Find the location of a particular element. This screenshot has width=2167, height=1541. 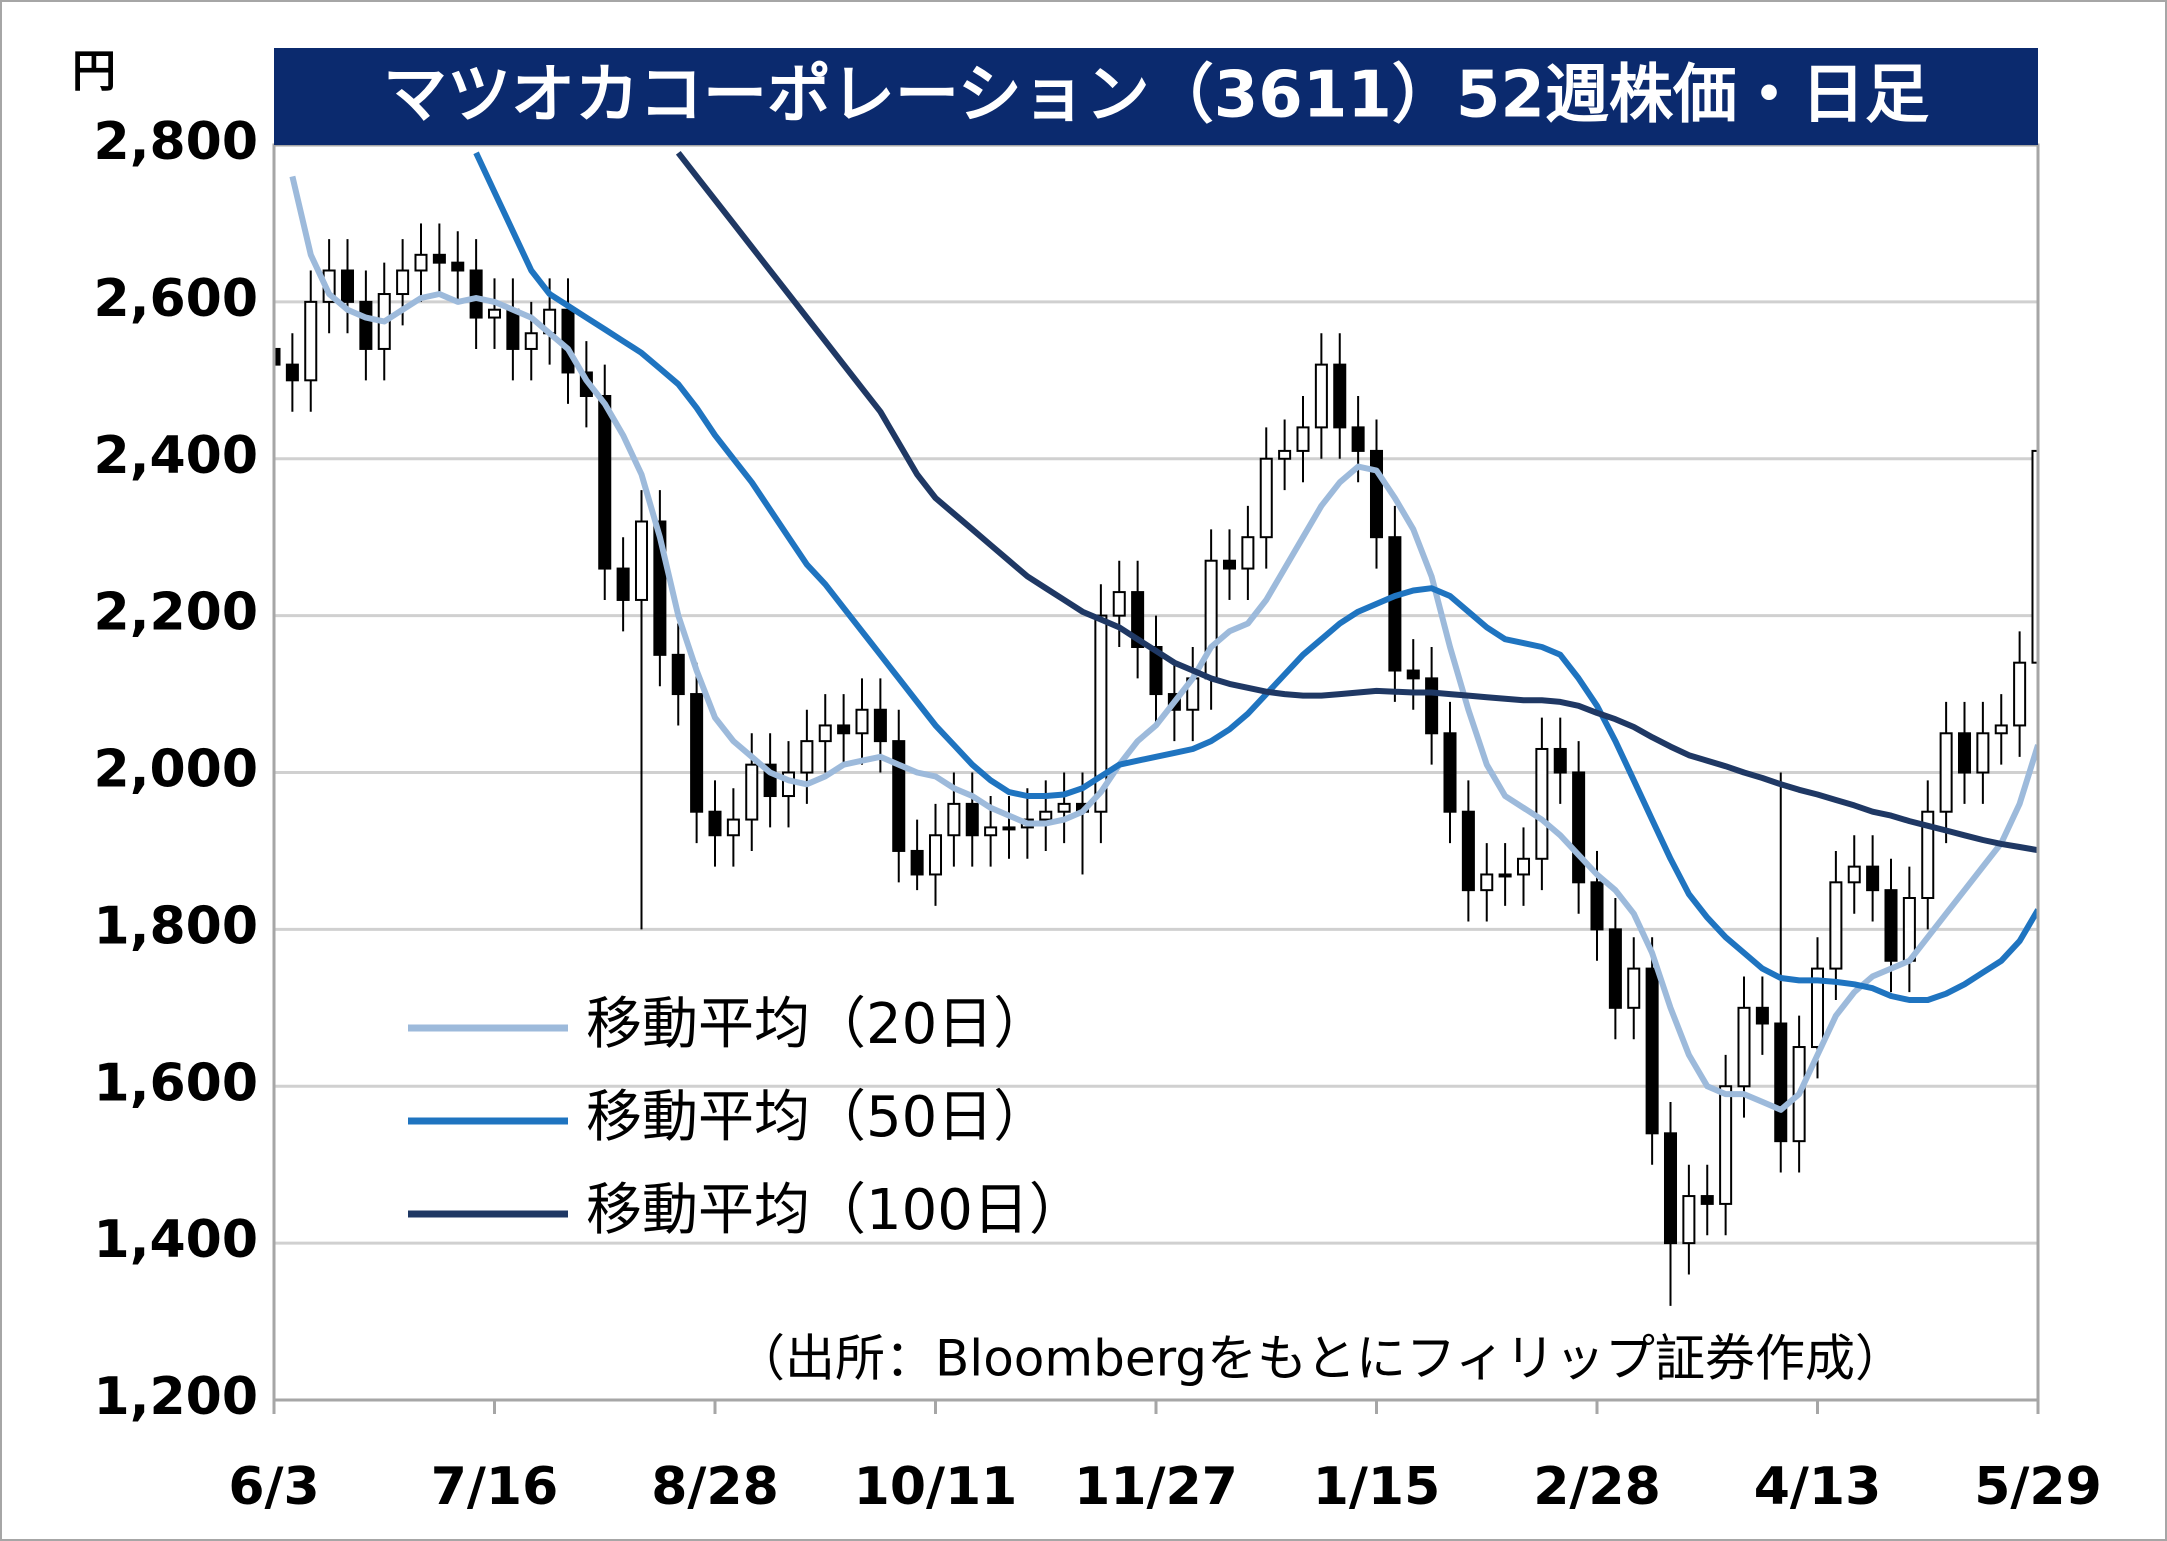

chart-title: マツオカコーポレーション（3611）52週株価・日足 is located at coordinates (1156, 96).